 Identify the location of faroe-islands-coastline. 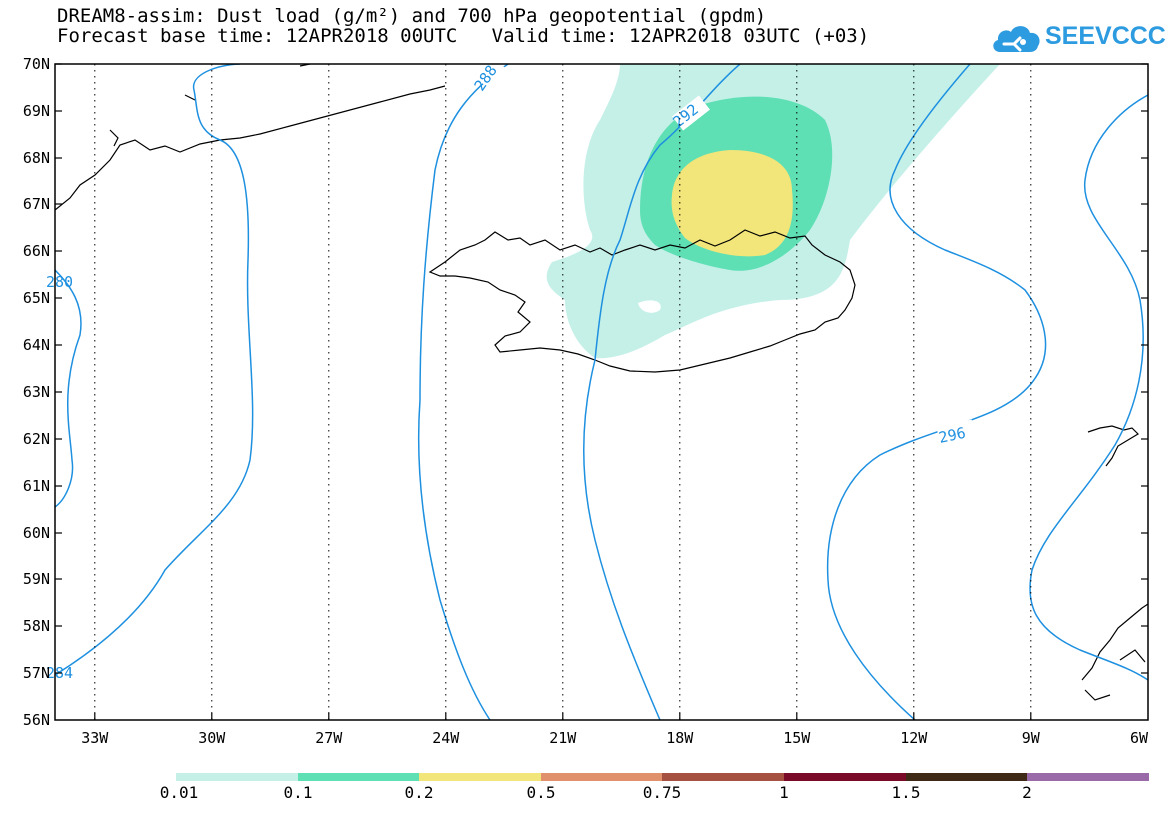
(1113, 446).